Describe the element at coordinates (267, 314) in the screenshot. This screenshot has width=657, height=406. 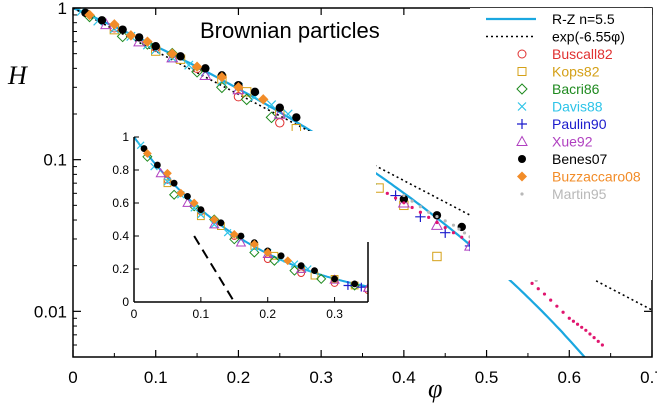
I see `inset-x-tick-label: 0.2` at that location.